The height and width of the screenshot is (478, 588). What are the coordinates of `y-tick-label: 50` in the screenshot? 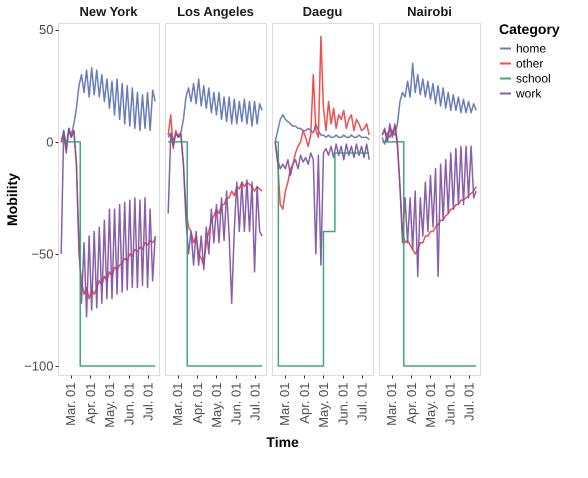 It's located at (46, 30).